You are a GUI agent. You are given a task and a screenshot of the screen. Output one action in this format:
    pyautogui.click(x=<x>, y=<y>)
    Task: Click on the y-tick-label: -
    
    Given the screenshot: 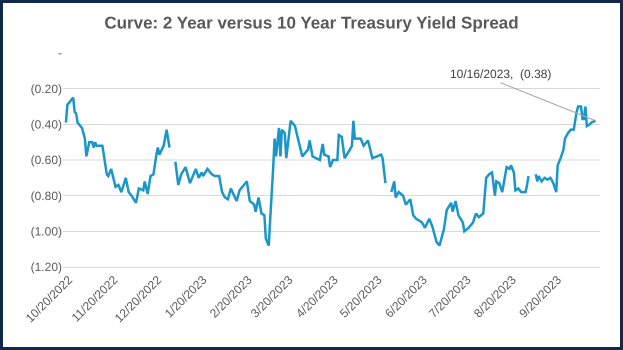 What is the action you would take?
    pyautogui.click(x=60, y=53)
    